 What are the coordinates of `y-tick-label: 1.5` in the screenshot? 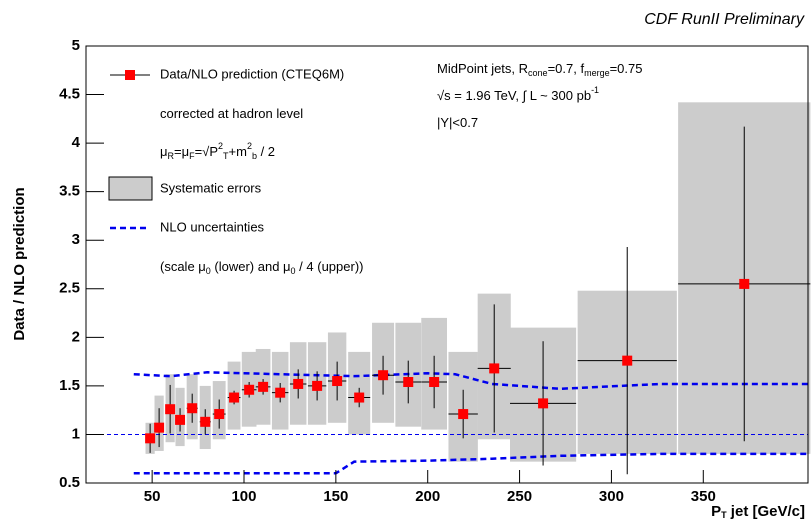 It's located at (69, 385).